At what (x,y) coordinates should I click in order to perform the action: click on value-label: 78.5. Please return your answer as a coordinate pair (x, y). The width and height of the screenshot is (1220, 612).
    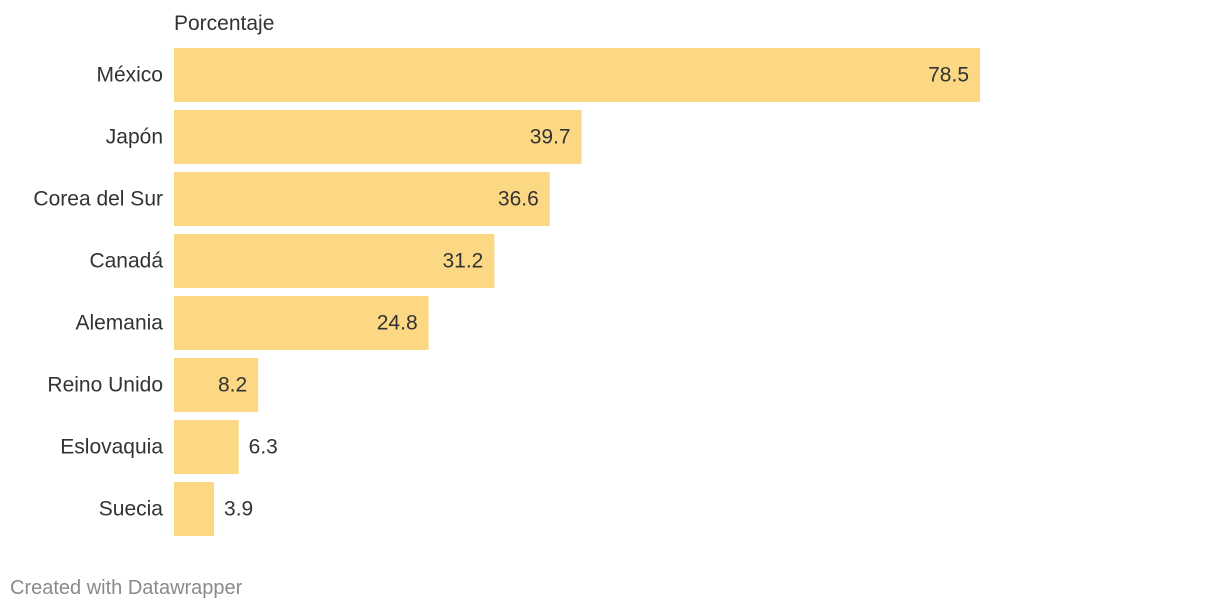
    Looking at the image, I should click on (948, 75).